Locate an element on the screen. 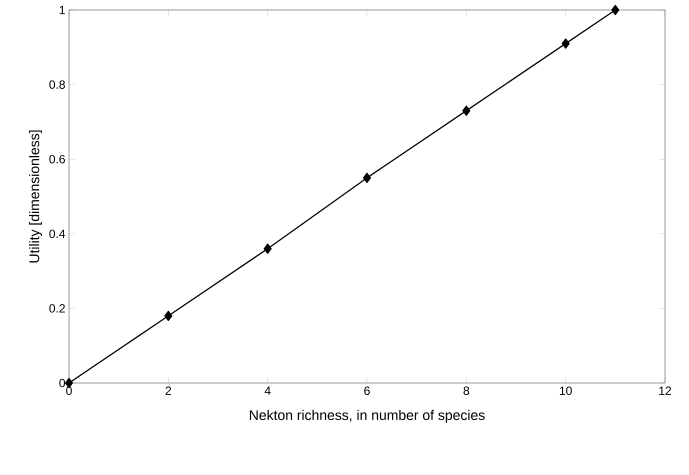 The image size is (689, 475). x-tick-label: 10 is located at coordinates (566, 390).